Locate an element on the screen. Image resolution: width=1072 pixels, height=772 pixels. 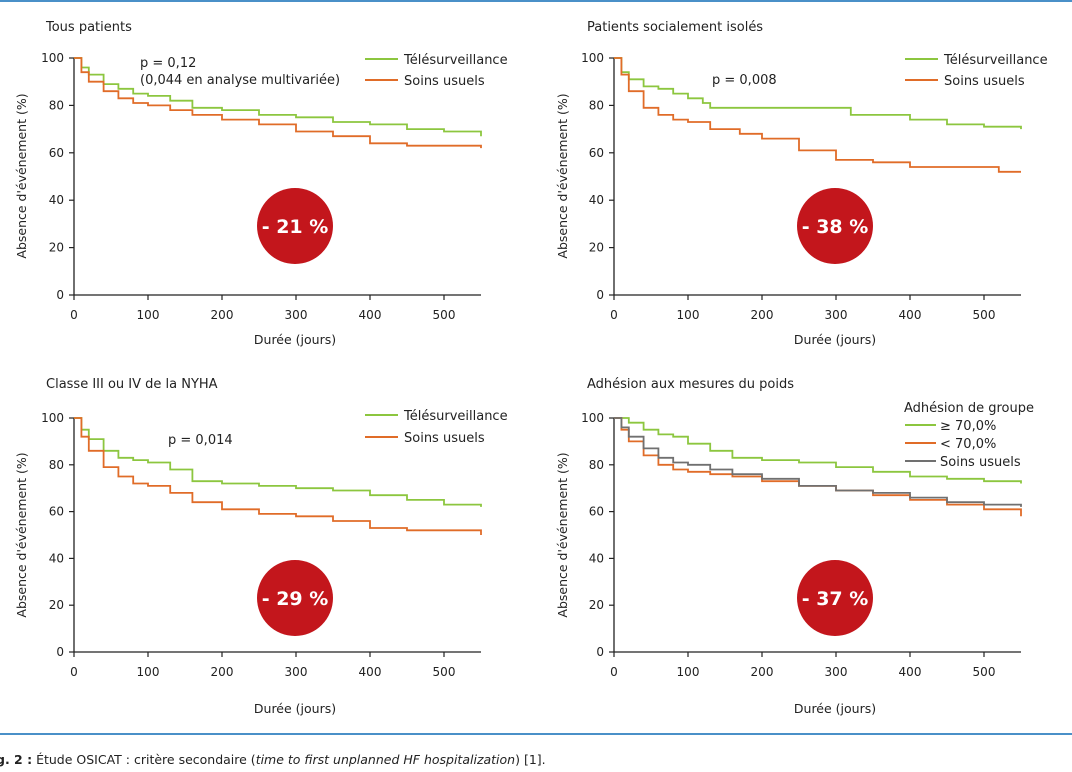
legend-title: Adhésion de groupe is located at coordinates (969, 408).